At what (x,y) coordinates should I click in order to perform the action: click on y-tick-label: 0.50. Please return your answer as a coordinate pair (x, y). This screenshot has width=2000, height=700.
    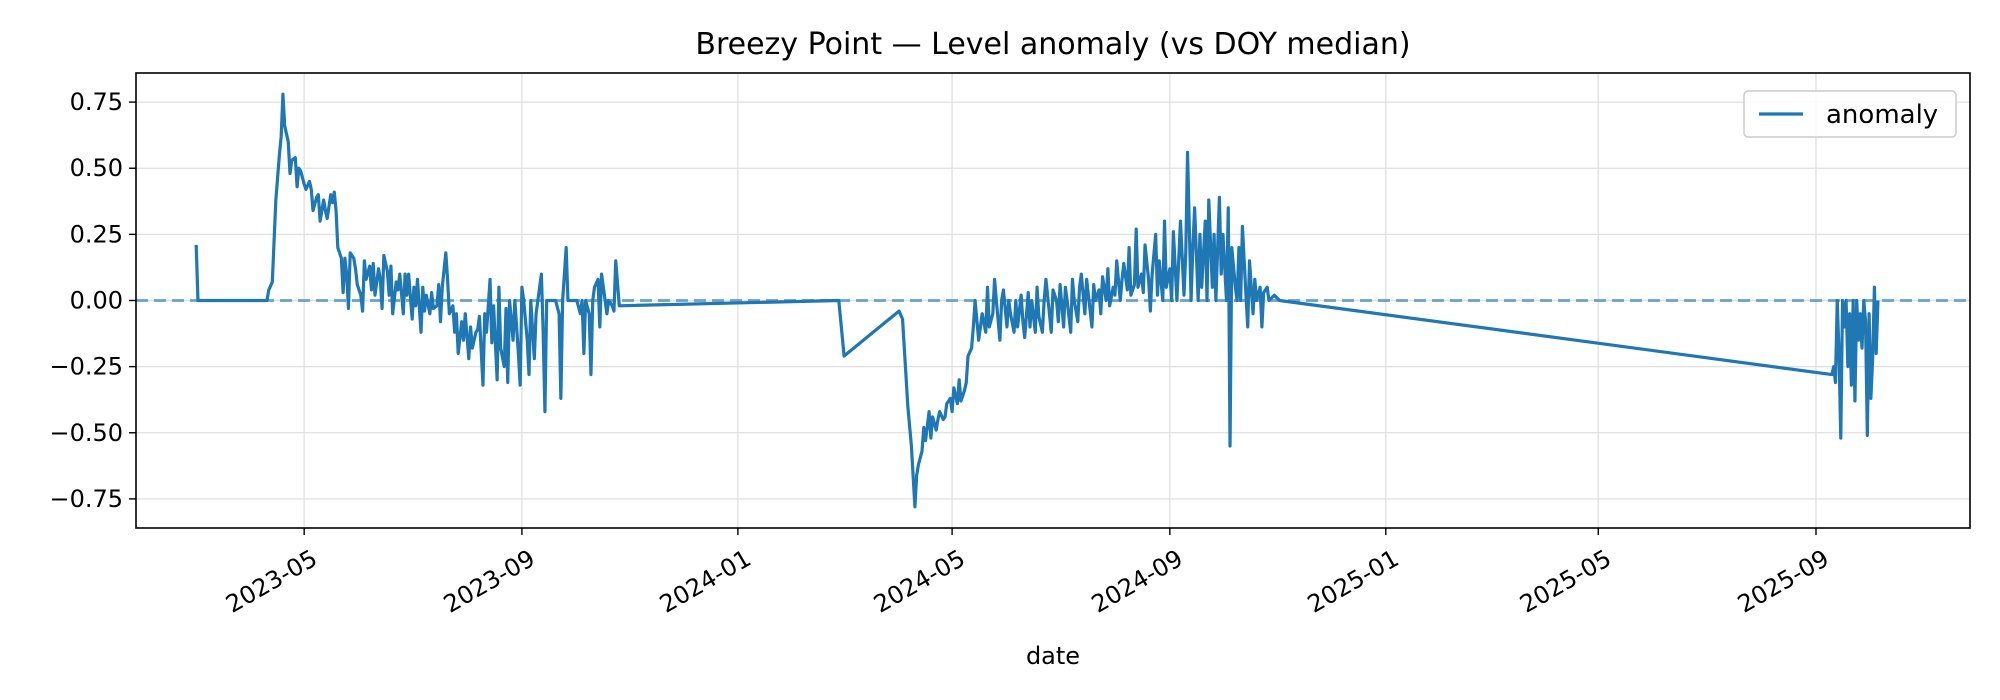
    Looking at the image, I should click on (96, 168).